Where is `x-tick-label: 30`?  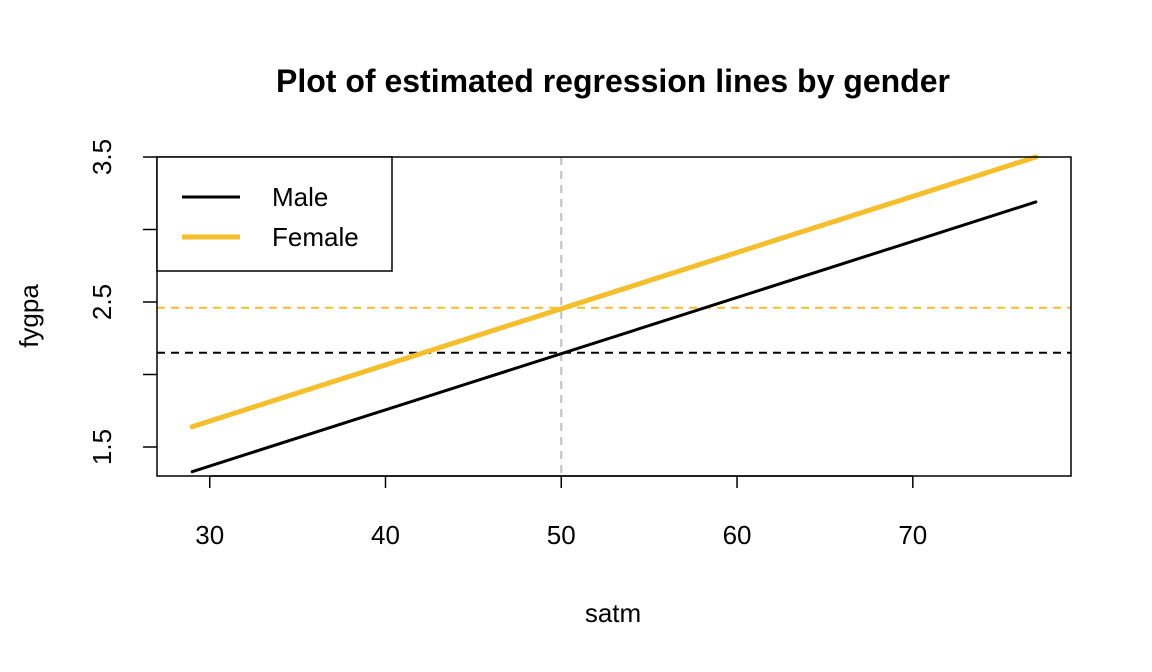
x-tick-label: 30 is located at coordinates (209, 535).